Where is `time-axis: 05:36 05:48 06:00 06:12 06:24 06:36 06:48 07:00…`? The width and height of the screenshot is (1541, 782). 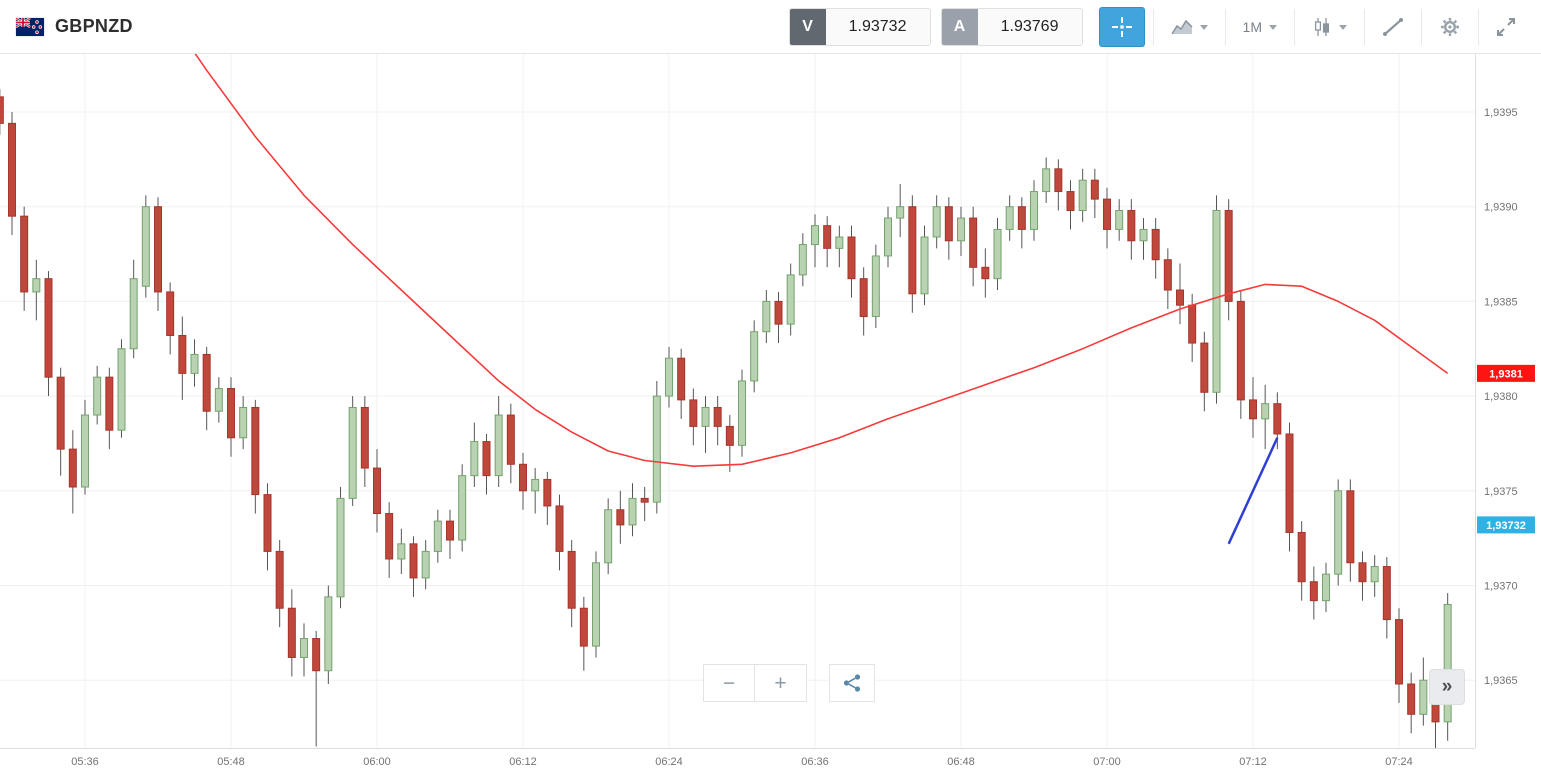
time-axis: 05:36 05:48 06:00 06:12 06:24 06:36 06:48 07:00… is located at coordinates (742, 762).